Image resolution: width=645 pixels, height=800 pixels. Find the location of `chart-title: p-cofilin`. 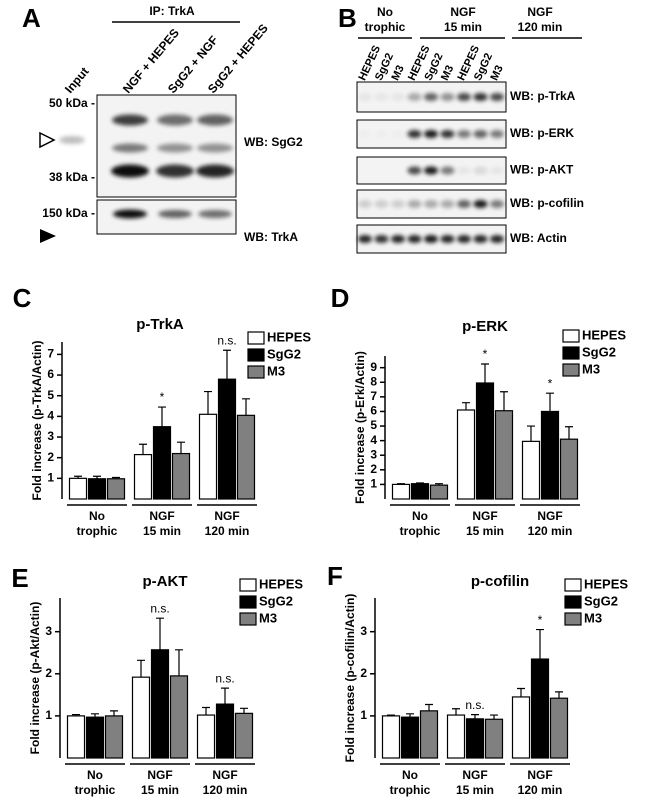

chart-title: p-cofilin is located at coordinates (500, 581).